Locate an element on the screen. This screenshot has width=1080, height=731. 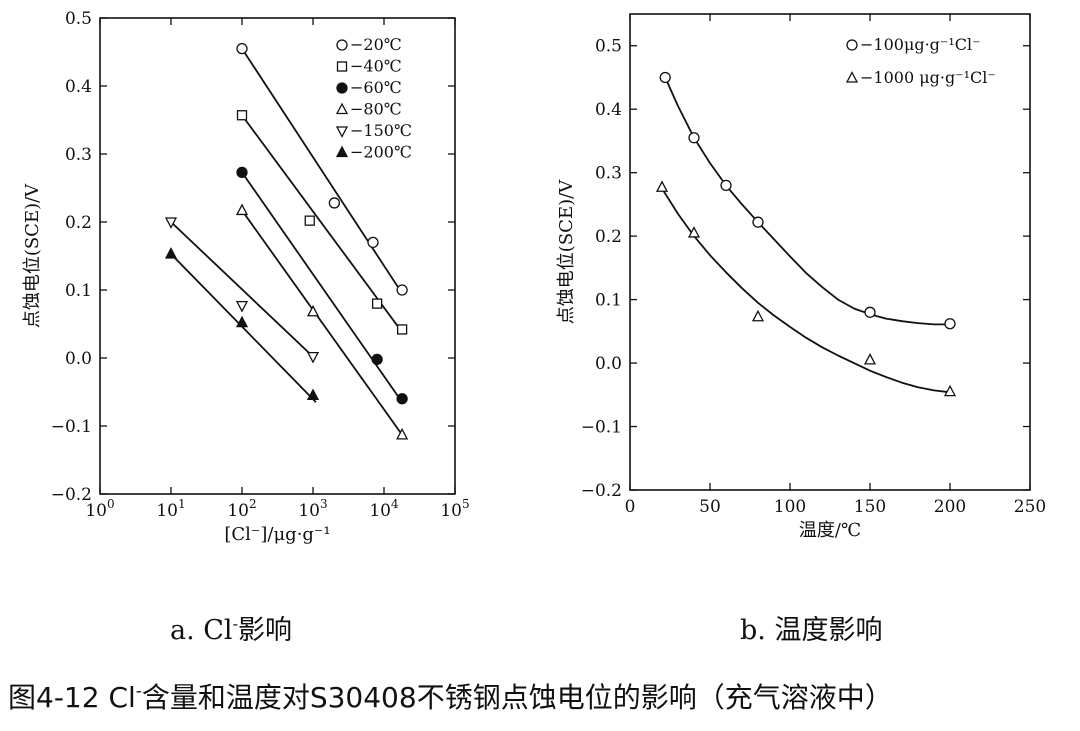
figure-caption-minus: - is located at coordinates (138, 690).